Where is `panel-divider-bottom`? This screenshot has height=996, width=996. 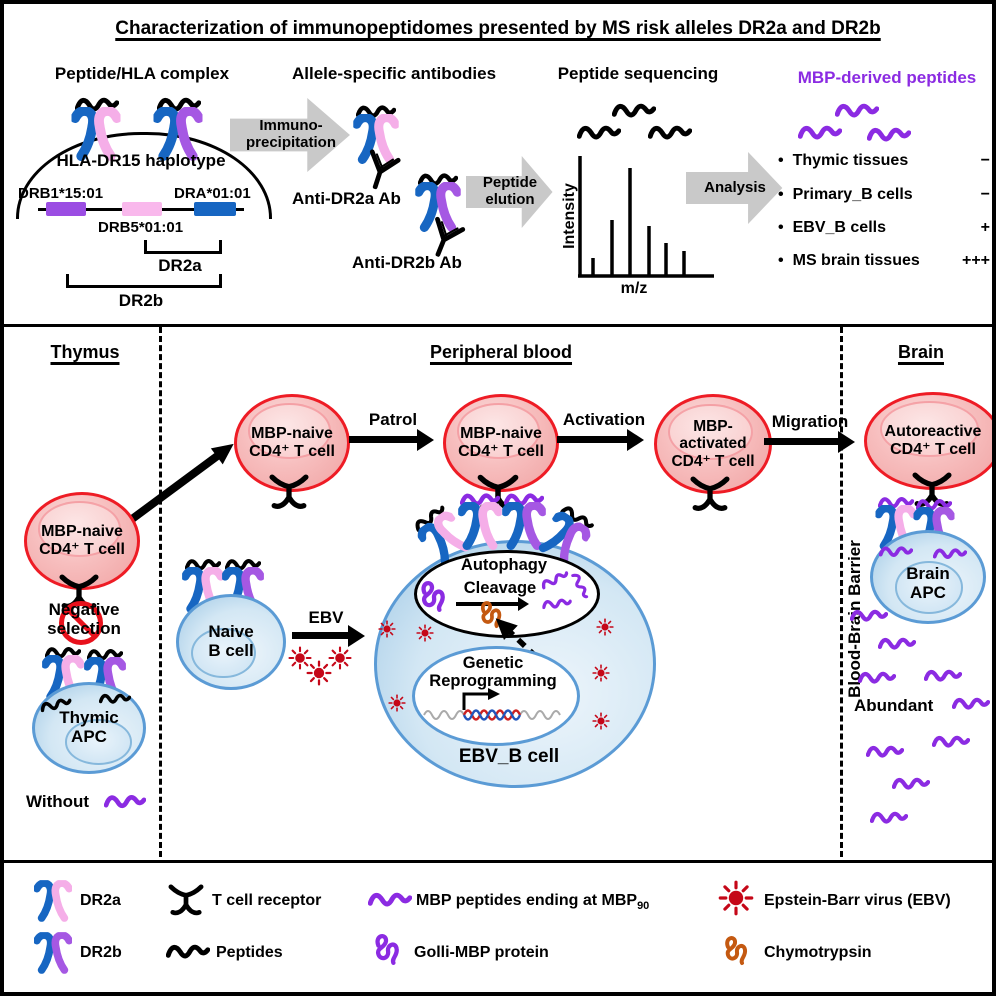
panel-divider-bottom is located at coordinates (498, 861).